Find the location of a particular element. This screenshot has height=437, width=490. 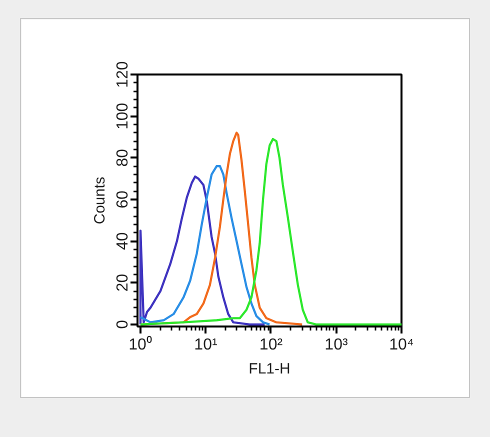

y-tick-label: 100 is located at coordinates (123, 116).